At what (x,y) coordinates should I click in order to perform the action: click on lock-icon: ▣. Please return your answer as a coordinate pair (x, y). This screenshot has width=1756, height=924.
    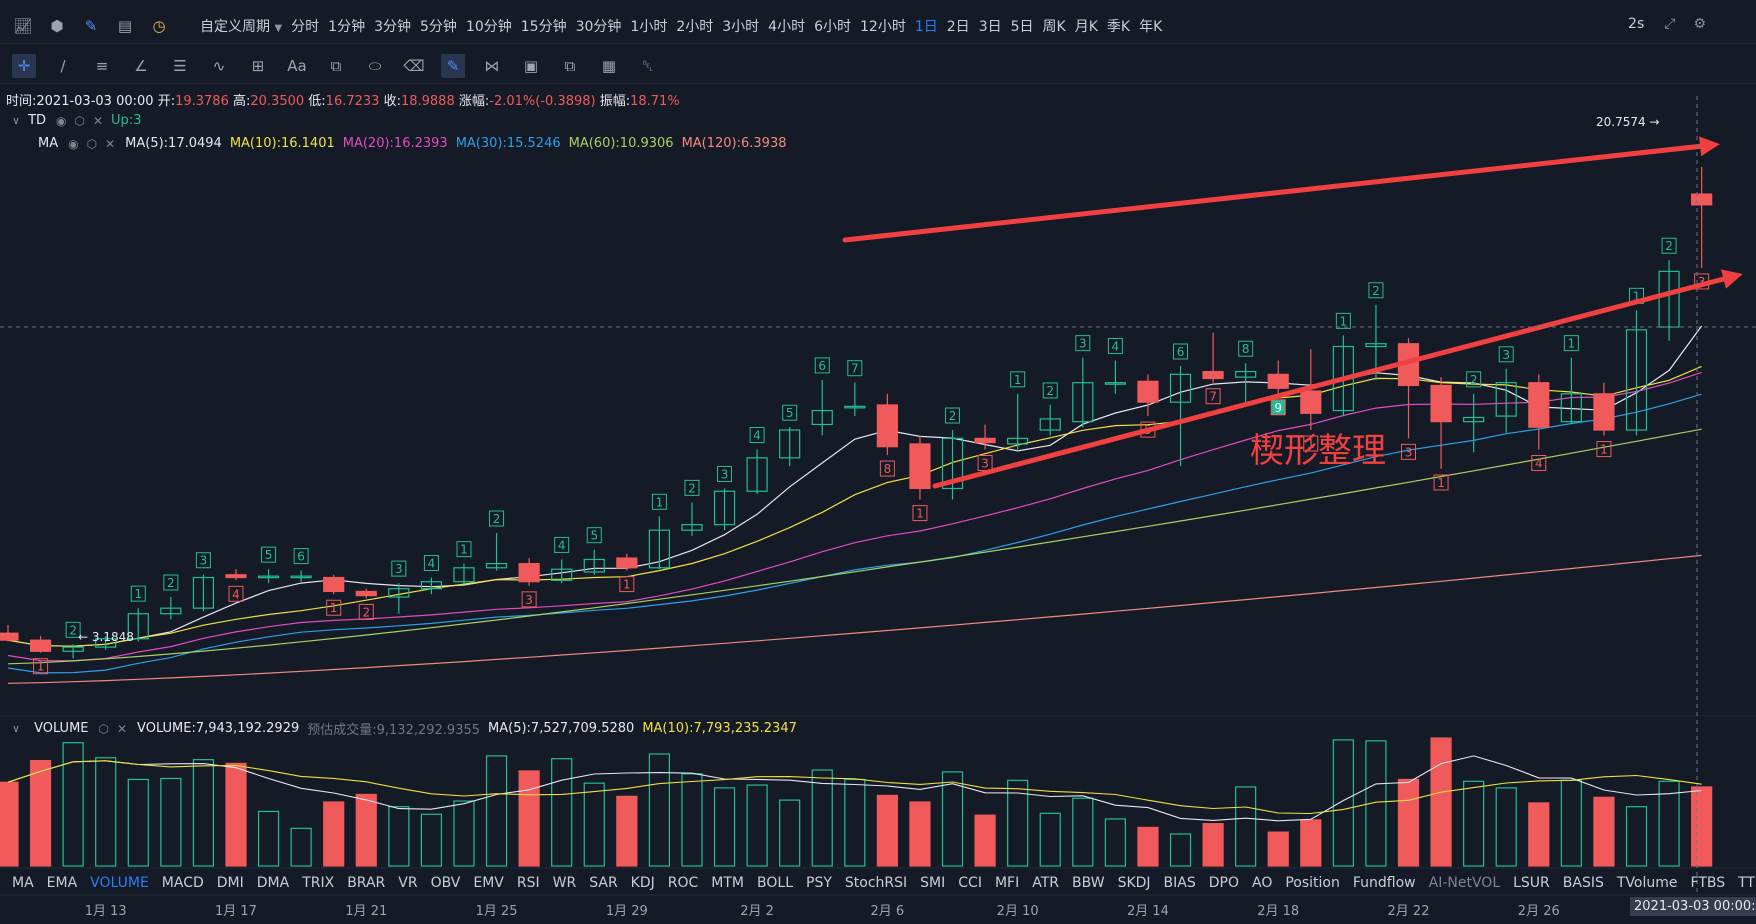
    Looking at the image, I should click on (531, 65).